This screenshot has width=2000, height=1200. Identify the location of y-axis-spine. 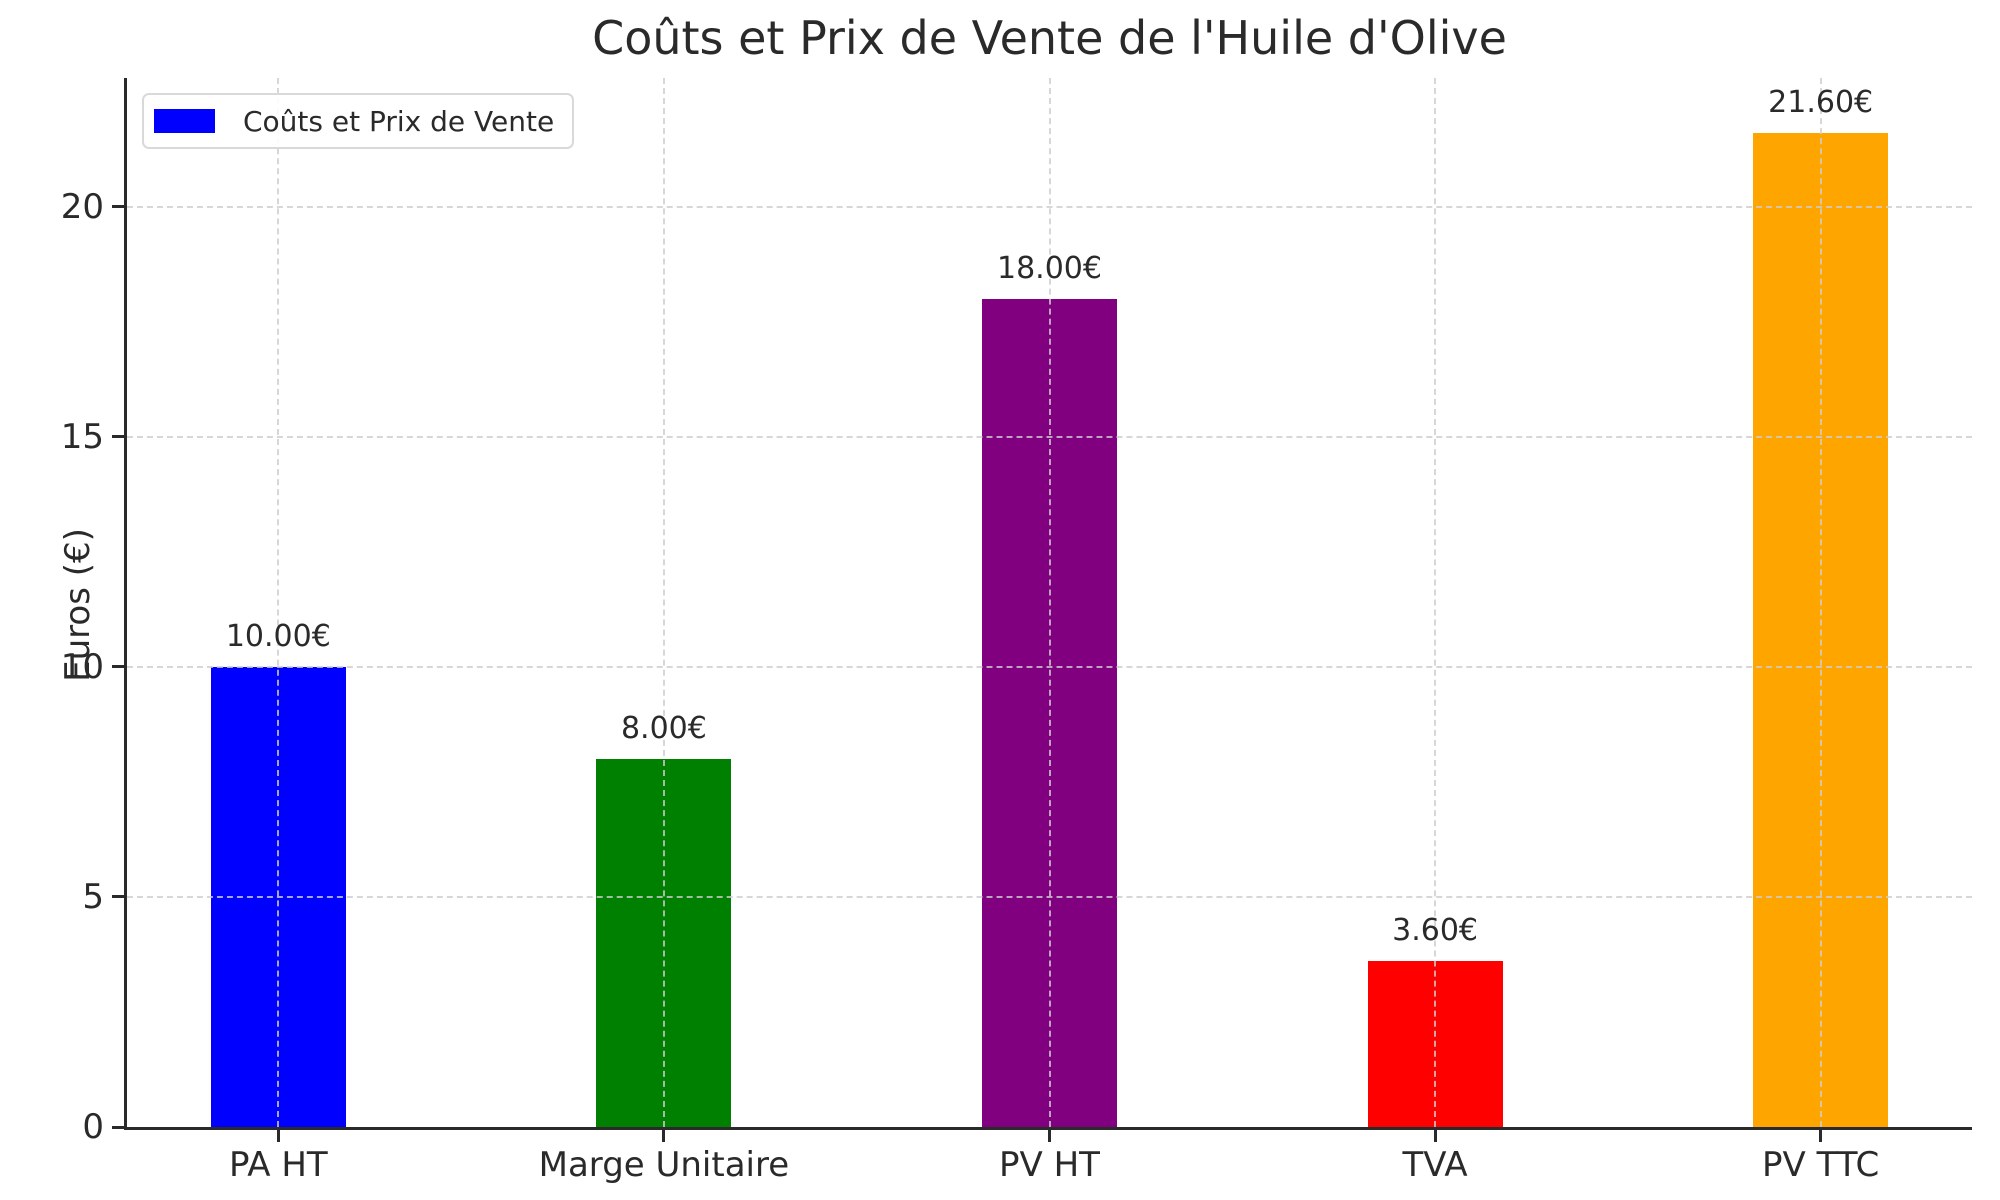
(125, 604).